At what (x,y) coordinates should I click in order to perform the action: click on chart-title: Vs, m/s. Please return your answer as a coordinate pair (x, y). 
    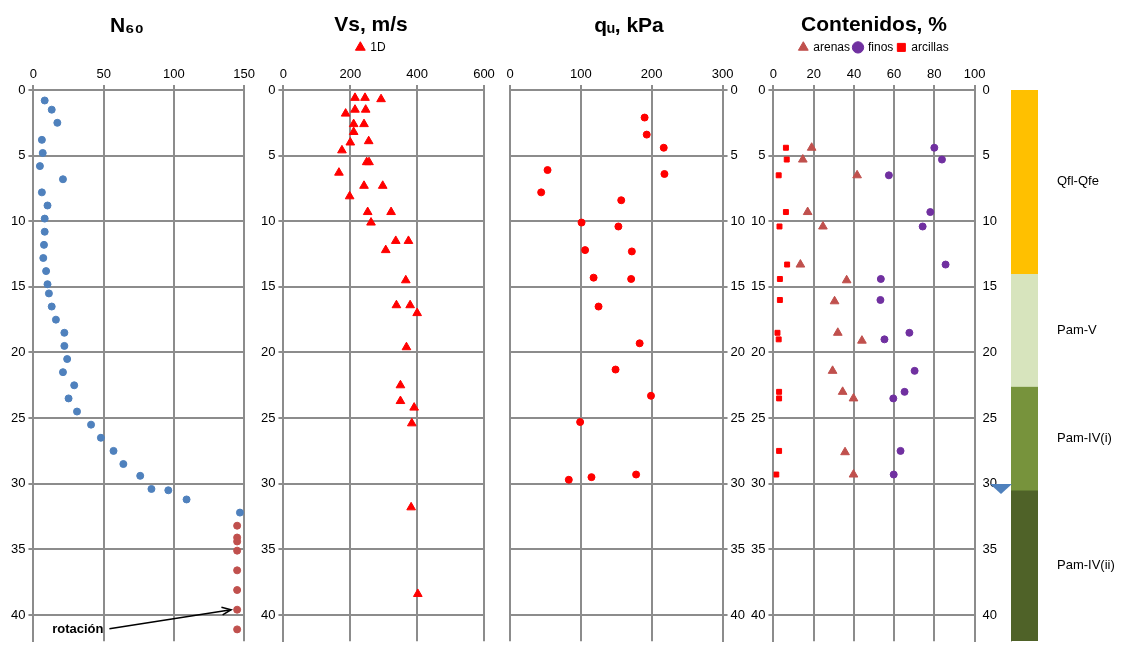
    Looking at the image, I should click on (371, 23).